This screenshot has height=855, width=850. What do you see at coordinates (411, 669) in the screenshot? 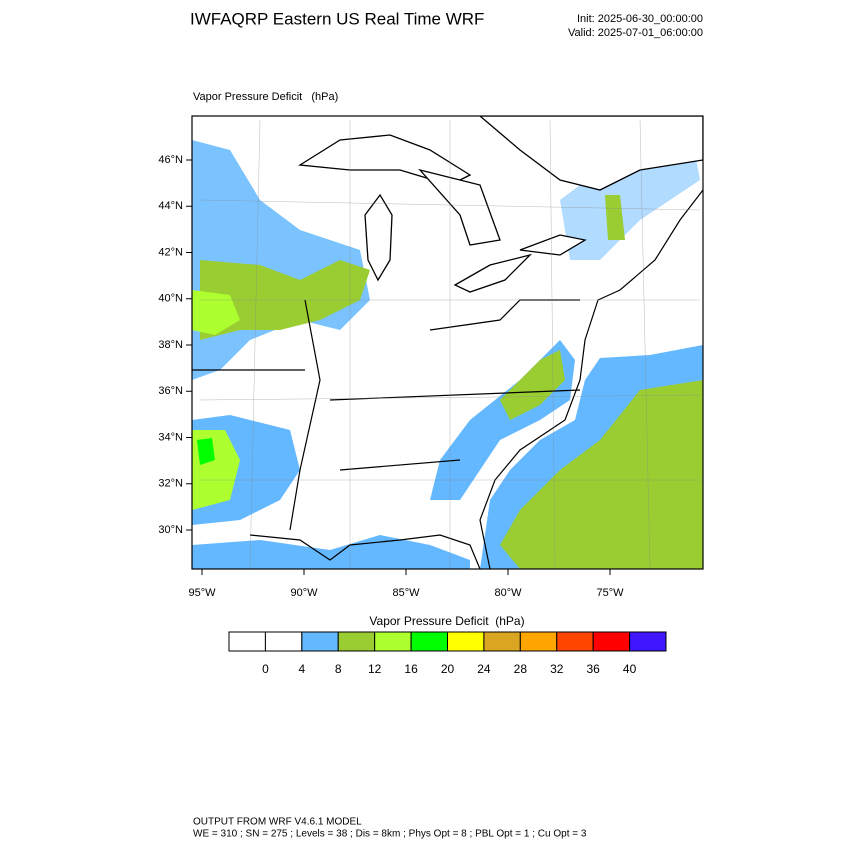
I see `colorbar-label: 16` at bounding box center [411, 669].